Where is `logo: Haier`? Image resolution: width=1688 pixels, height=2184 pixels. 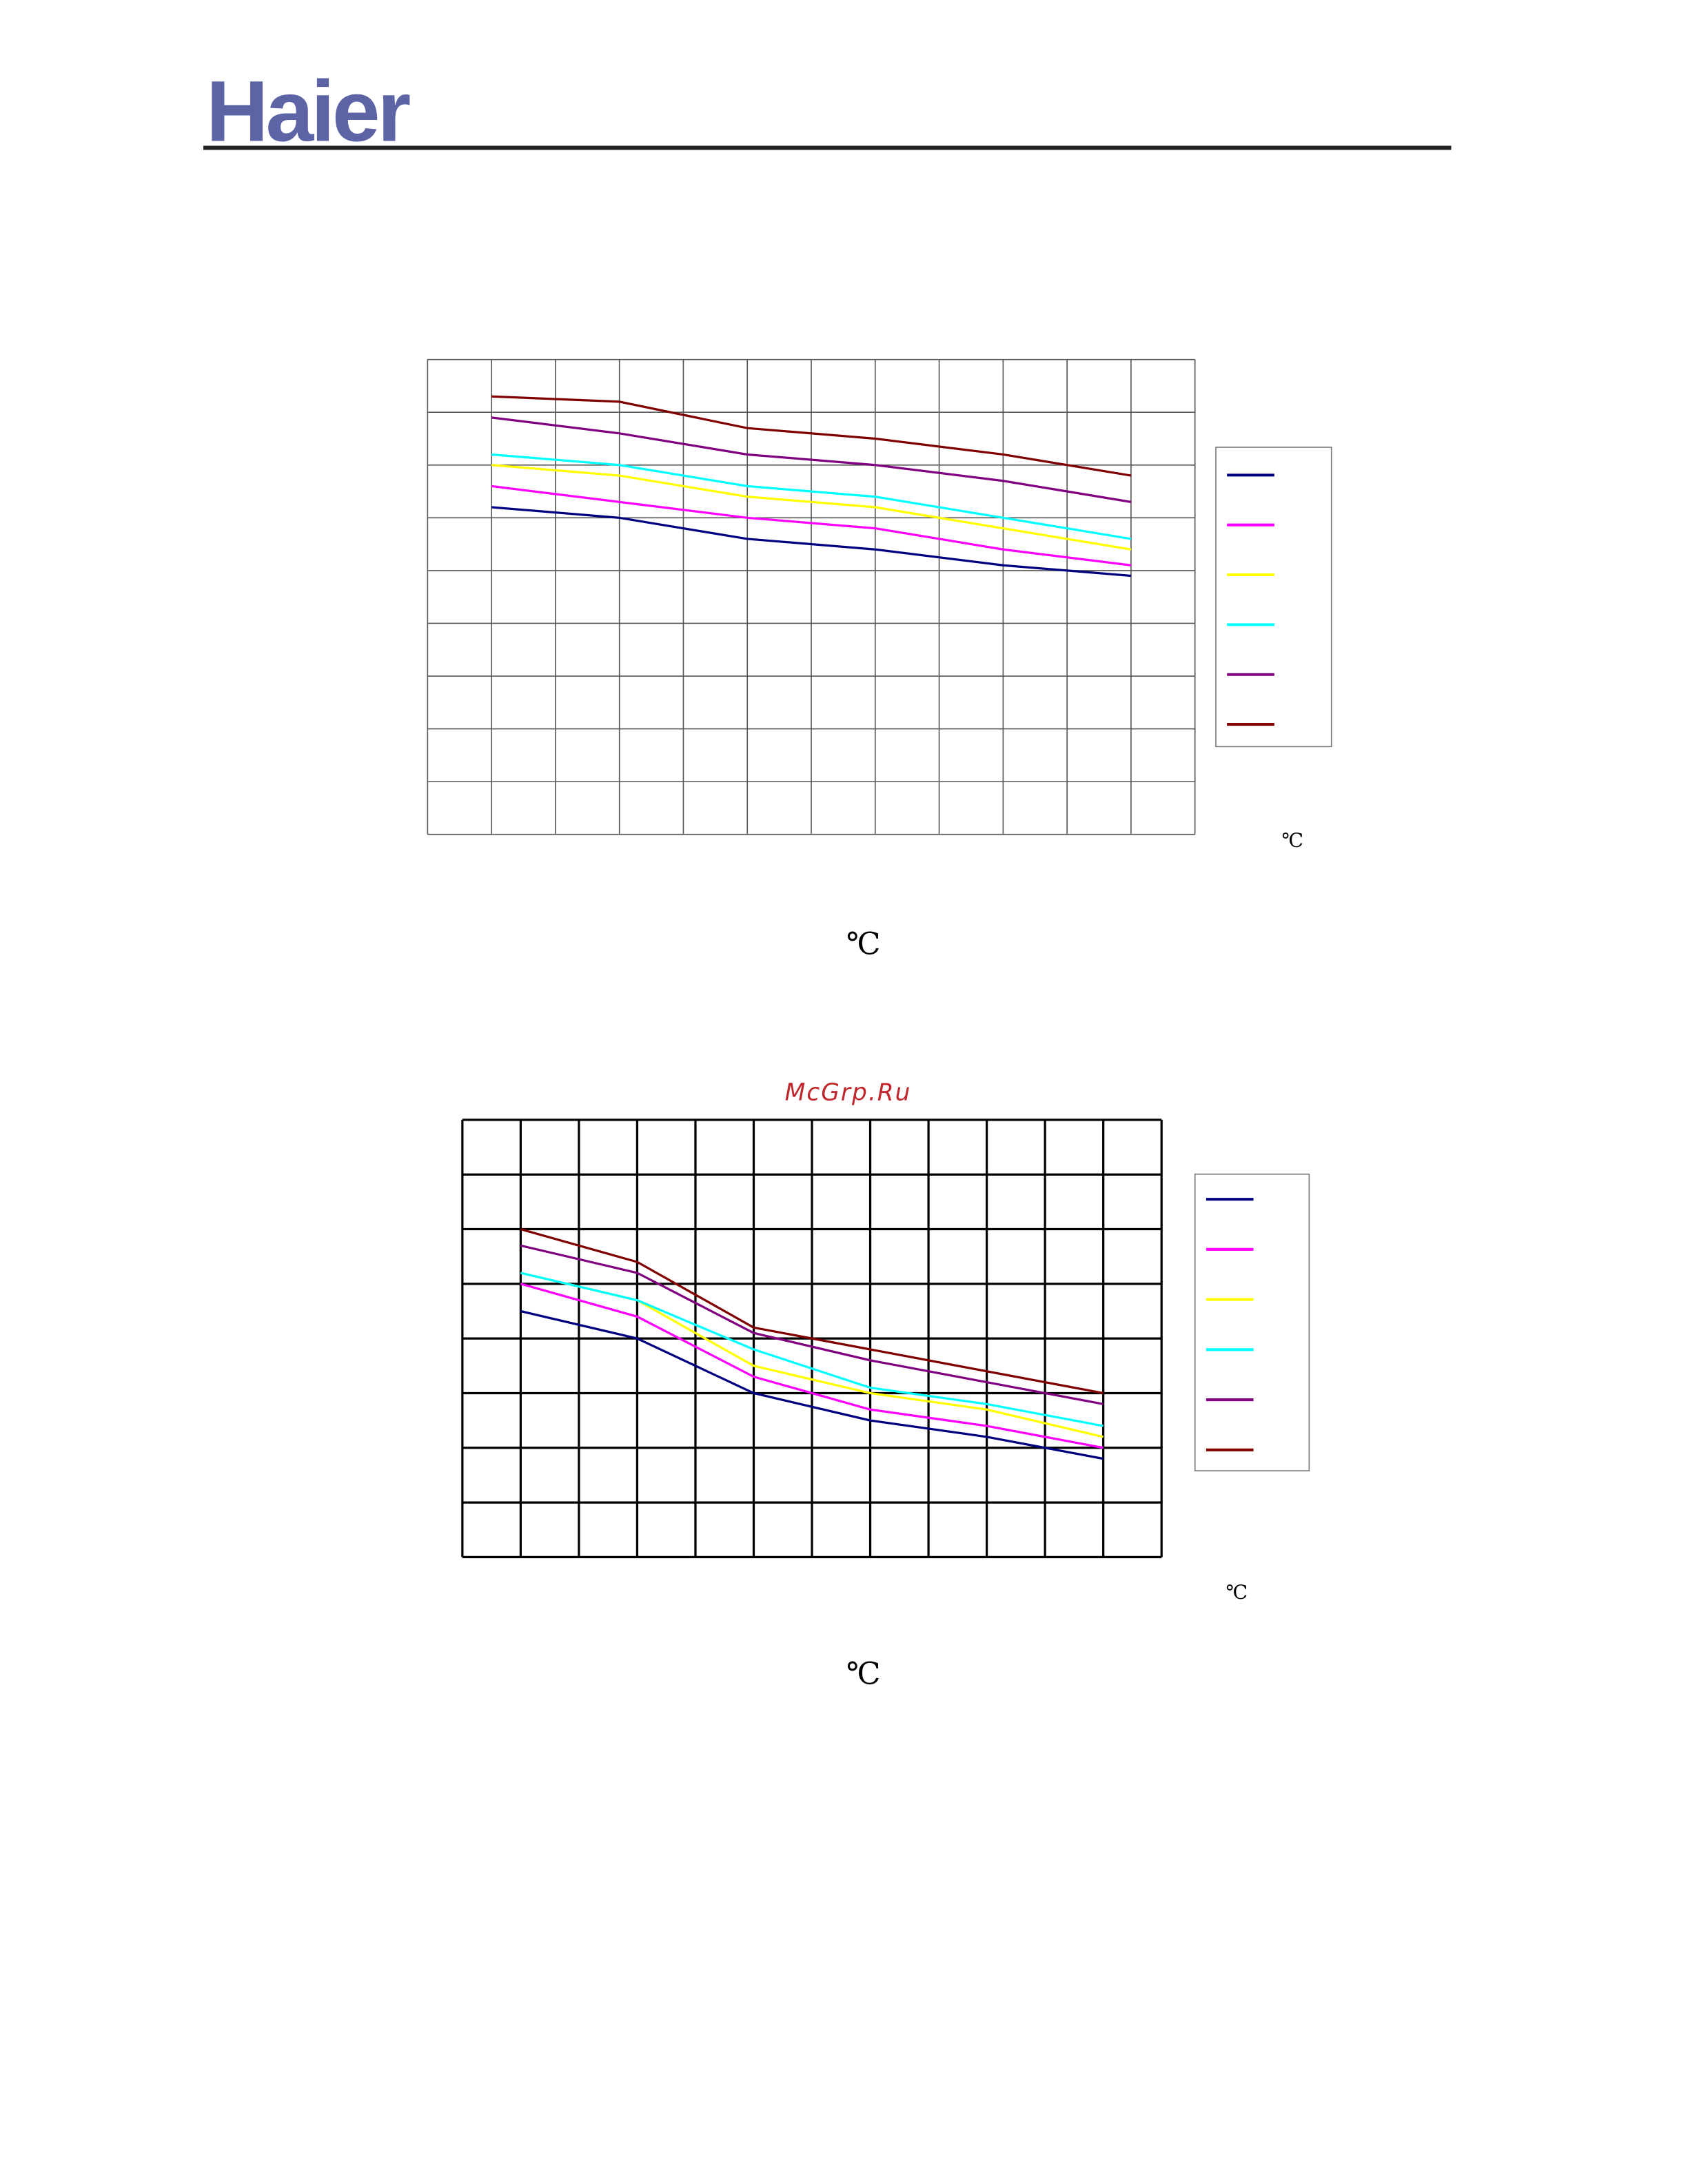 logo: Haier is located at coordinates (307, 111).